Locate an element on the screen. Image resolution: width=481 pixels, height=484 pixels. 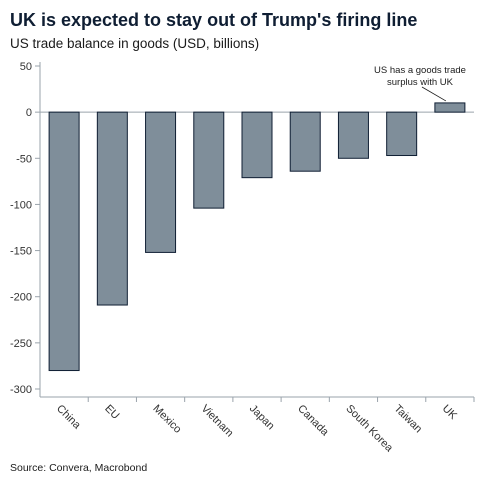
x-tick-label: Mexico is located at coordinates (166, 419).